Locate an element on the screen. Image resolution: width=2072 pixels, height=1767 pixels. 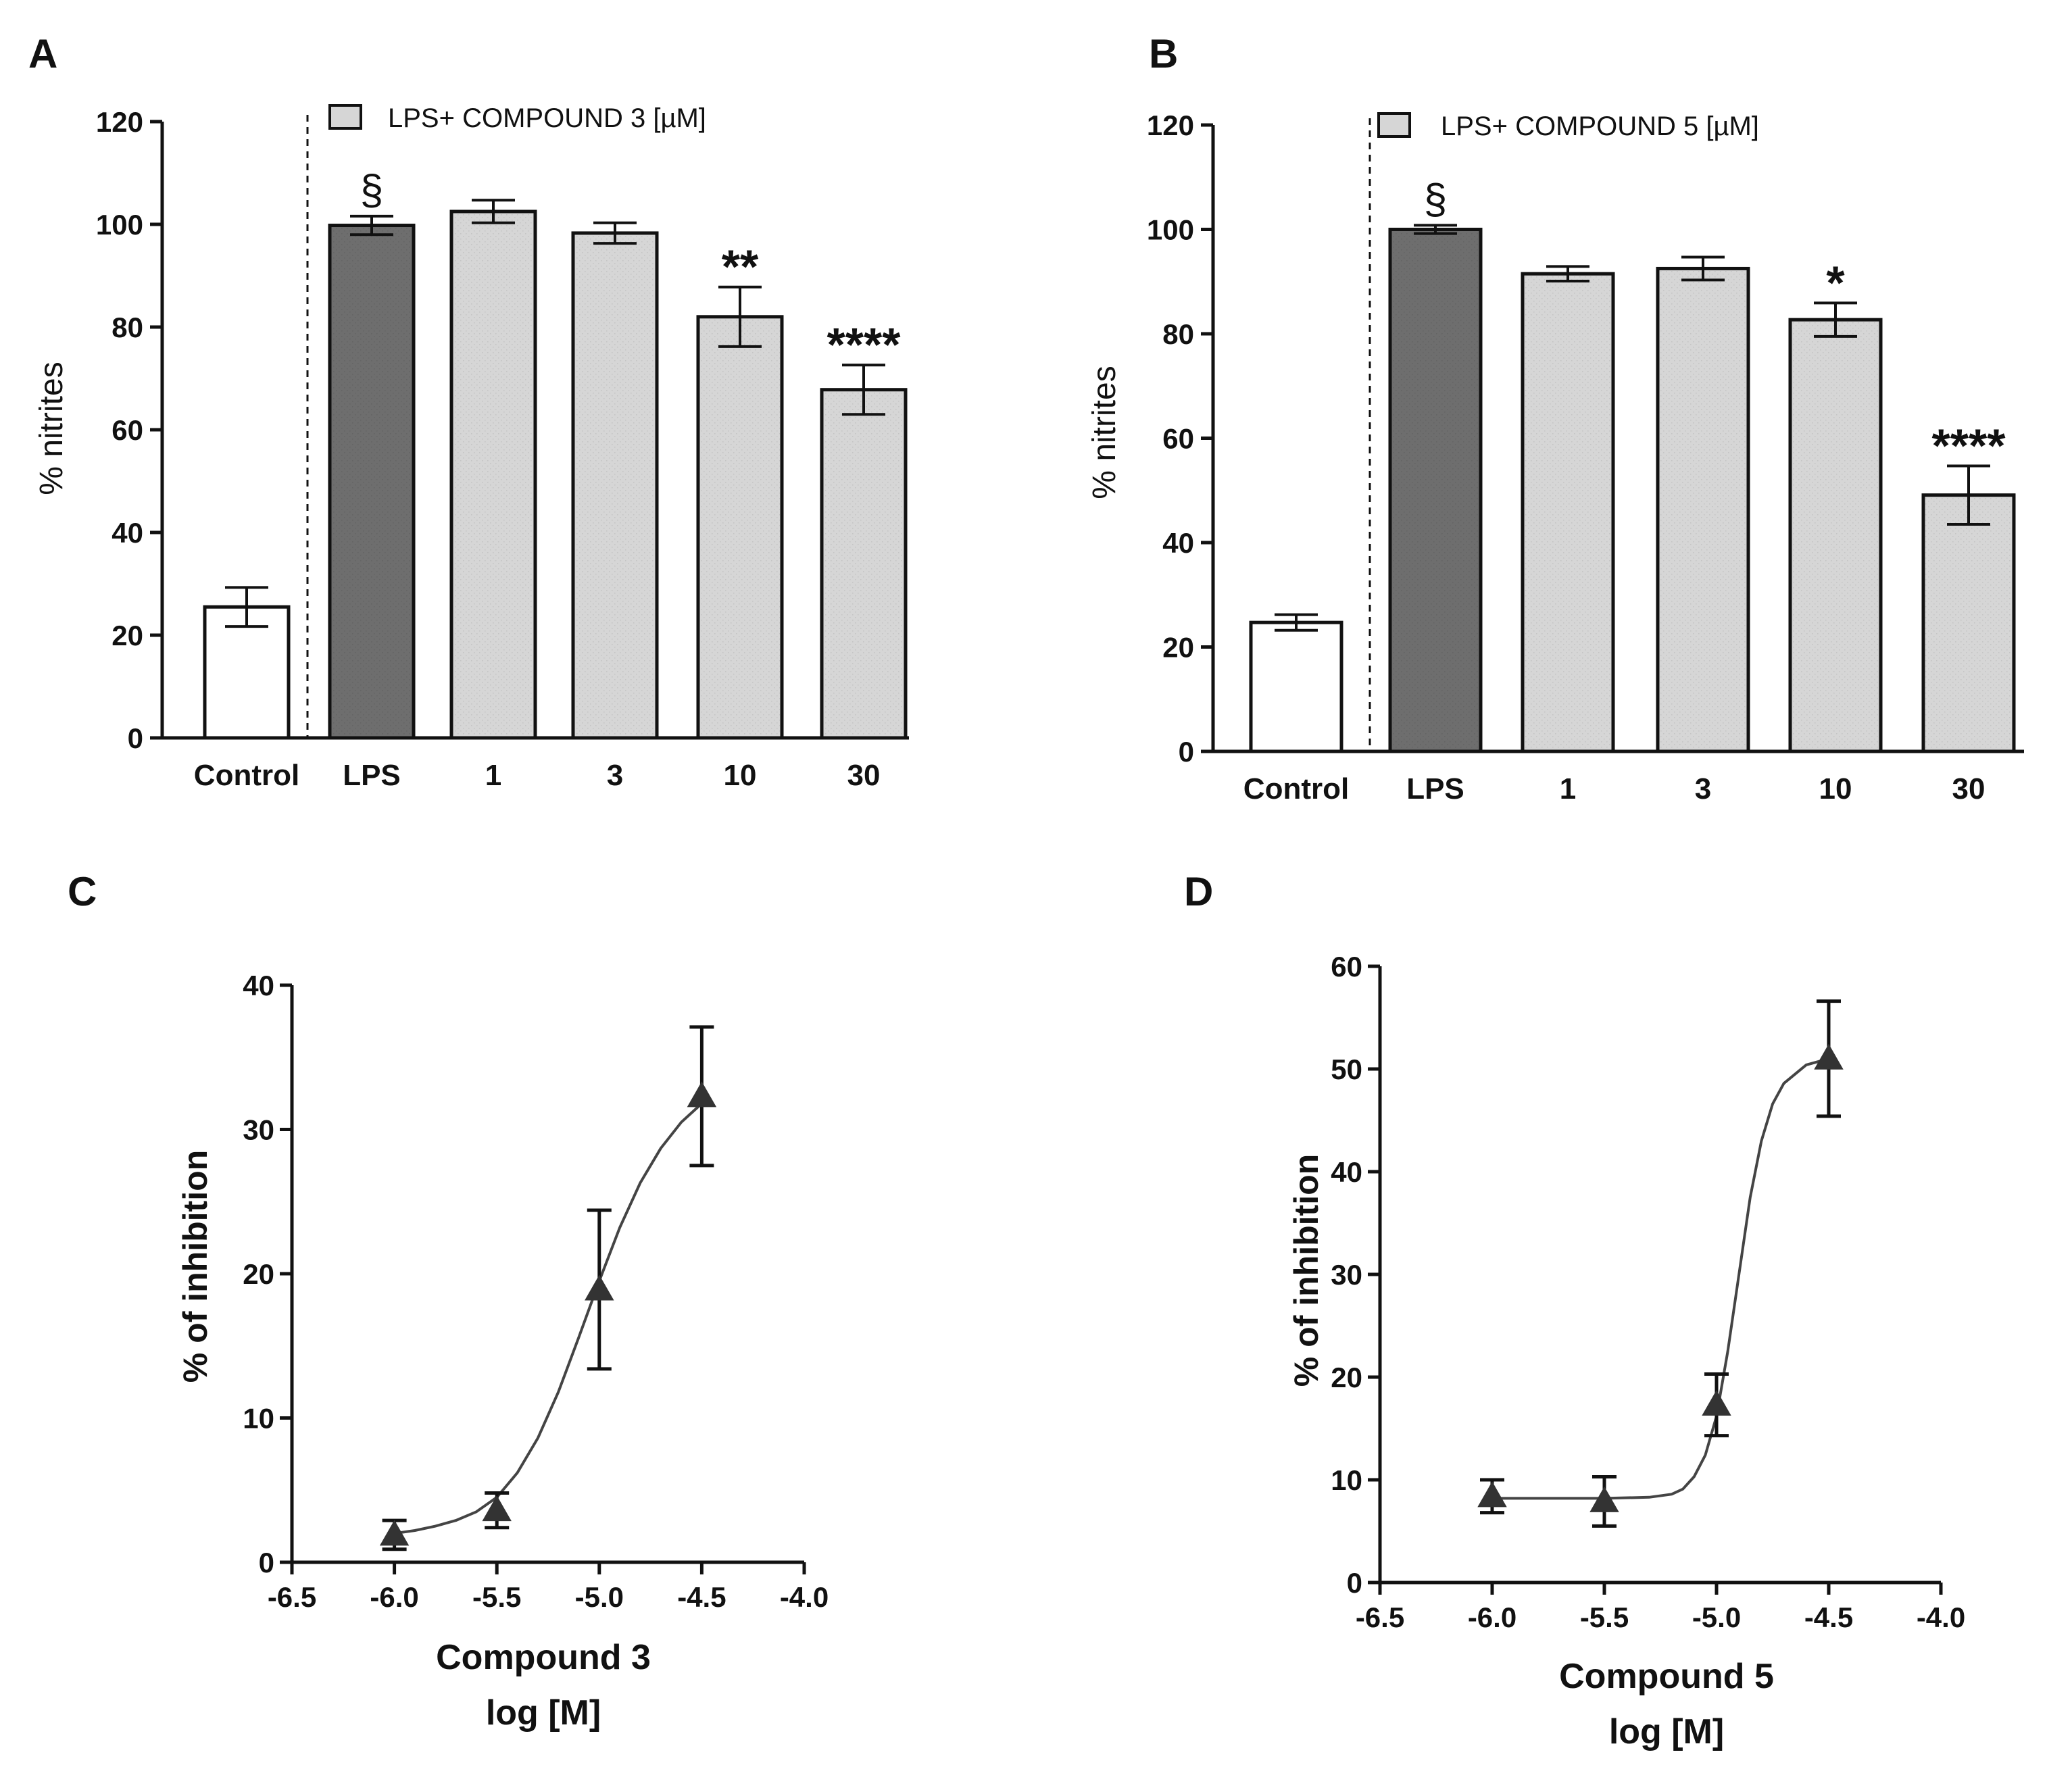
panel-a-category-label: 3 is located at coordinates (615, 775).